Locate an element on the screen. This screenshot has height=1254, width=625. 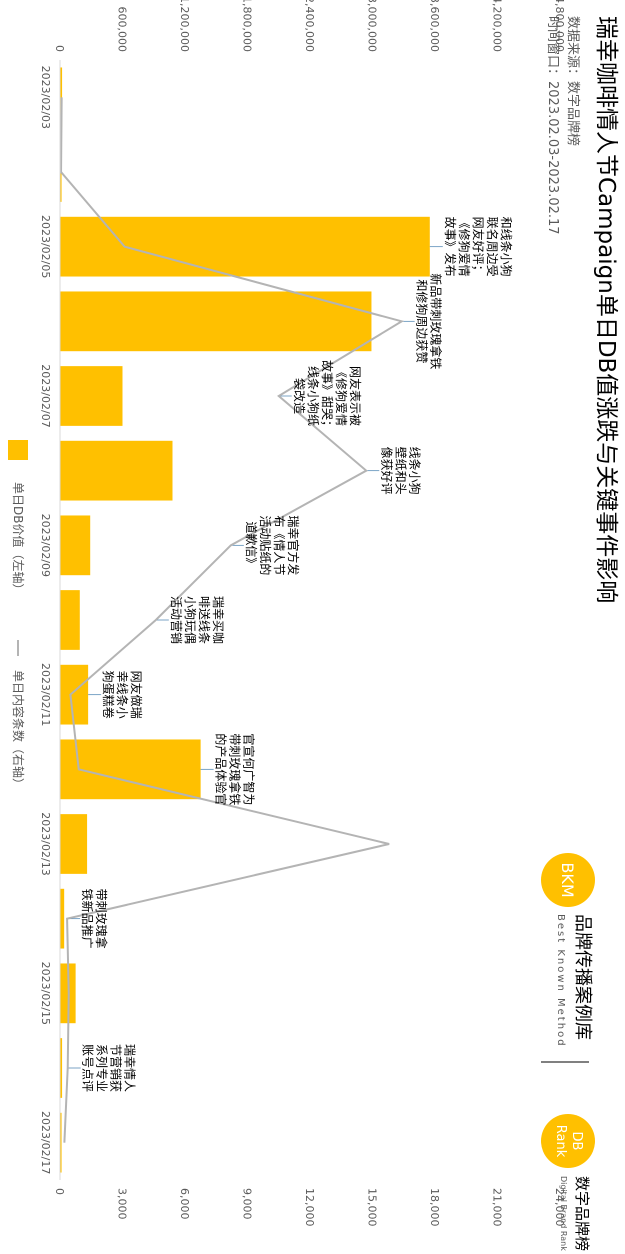
time-window-note: 时间窗口：2023.02.03-2023.02.17 is located at coordinates (553, 125).